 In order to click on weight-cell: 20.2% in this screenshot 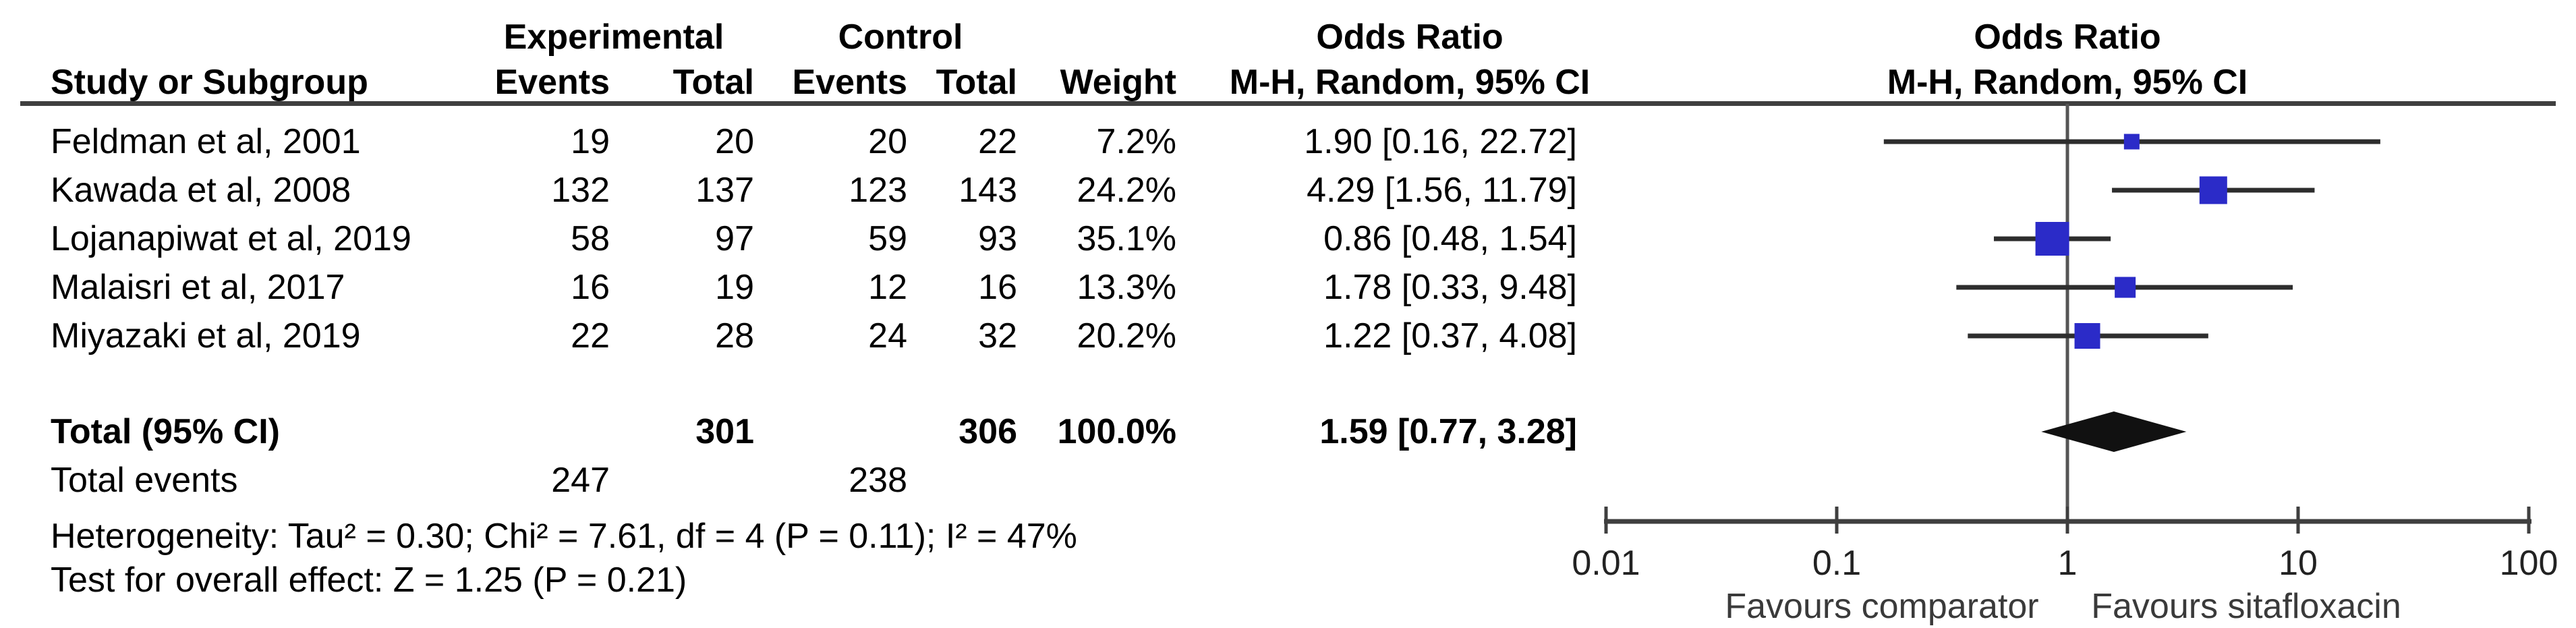, I will do `click(1126, 336)`.